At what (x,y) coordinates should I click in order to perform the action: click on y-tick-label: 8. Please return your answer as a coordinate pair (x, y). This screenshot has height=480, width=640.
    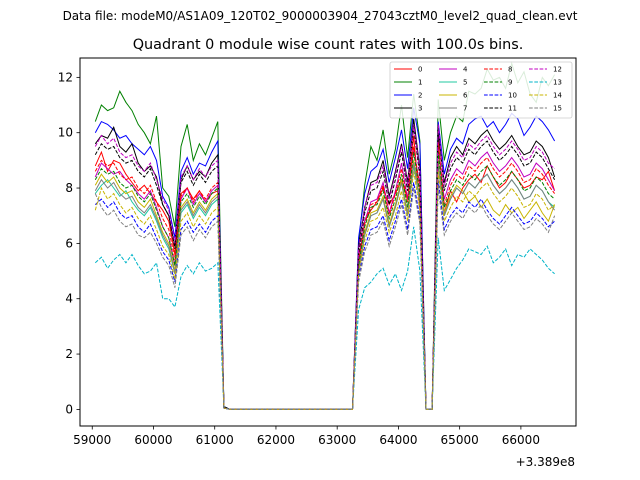
    Looking at the image, I should click on (69, 188).